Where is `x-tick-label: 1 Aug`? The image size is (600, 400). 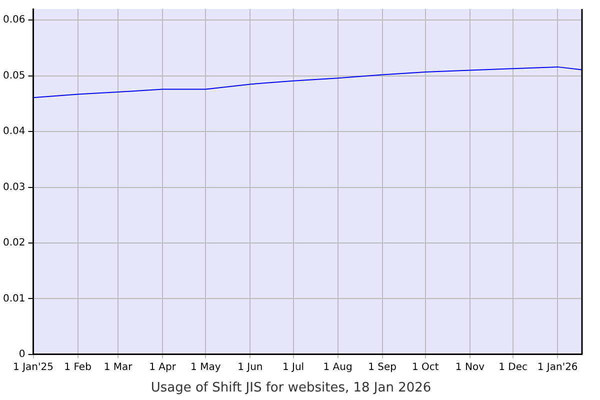
x-tick-label: 1 Aug is located at coordinates (337, 367).